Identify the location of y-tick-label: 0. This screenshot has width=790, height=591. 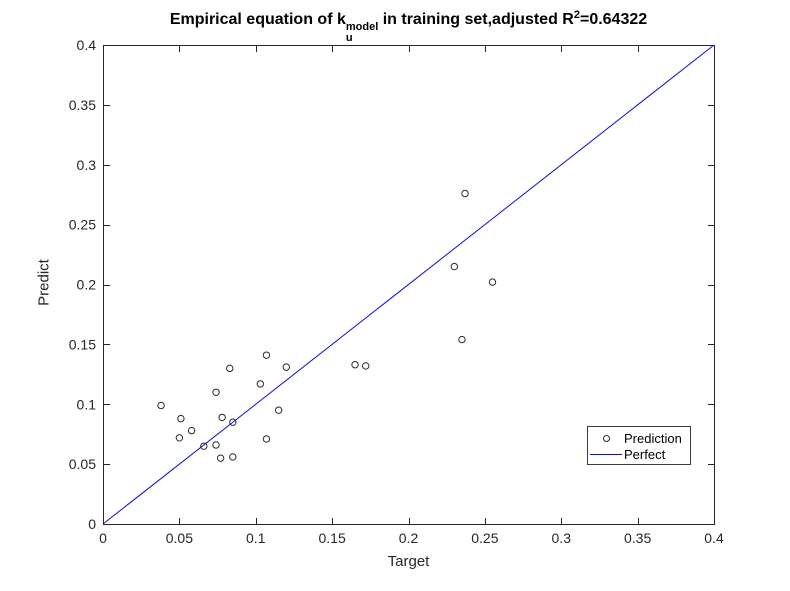
(92, 524).